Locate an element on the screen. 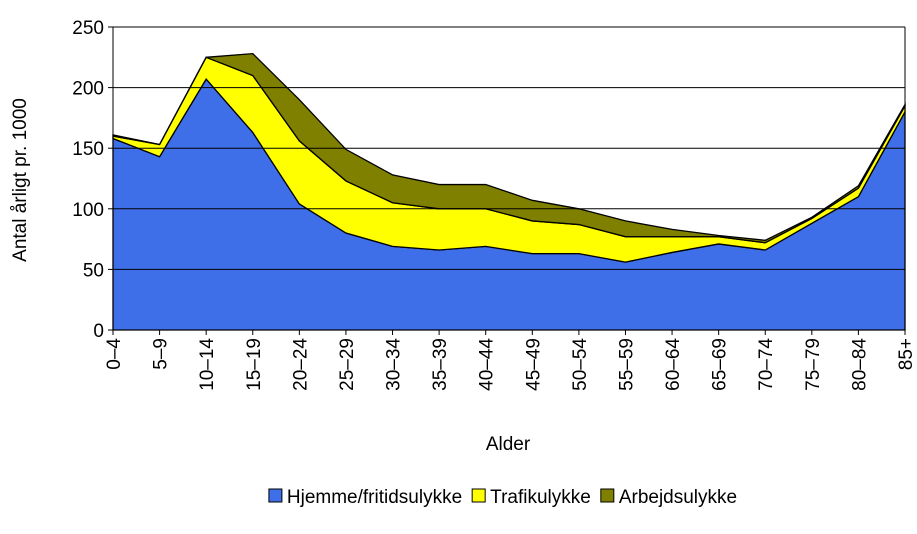 This screenshot has width=917, height=534. x-tick-label: 50–54 is located at coordinates (580, 364).